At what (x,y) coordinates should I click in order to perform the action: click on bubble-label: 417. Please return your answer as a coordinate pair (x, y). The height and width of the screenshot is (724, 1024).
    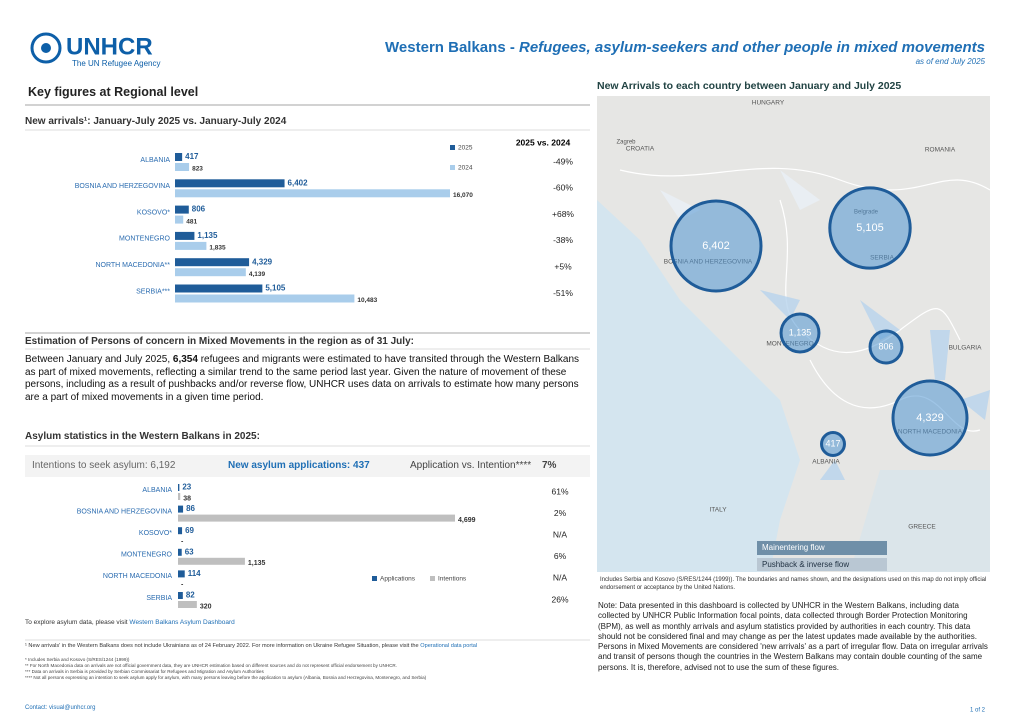
    Looking at the image, I should click on (832, 443).